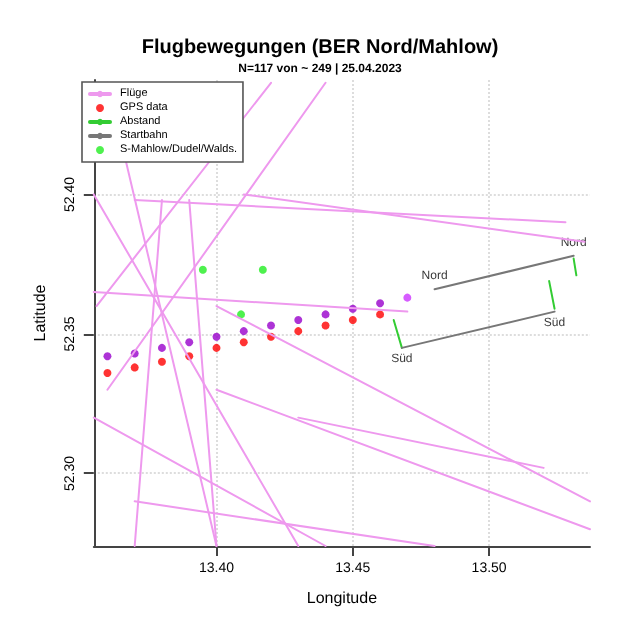 This screenshot has width=640, height=640. I want to click on x-axis-title: Longitude, so click(342, 598).